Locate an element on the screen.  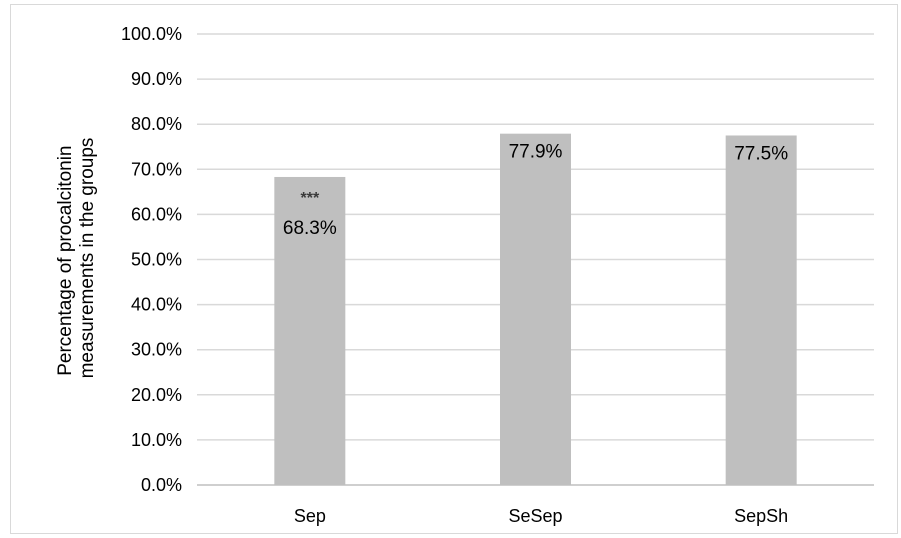
y-tick-label: 30.0% is located at coordinates (156, 350).